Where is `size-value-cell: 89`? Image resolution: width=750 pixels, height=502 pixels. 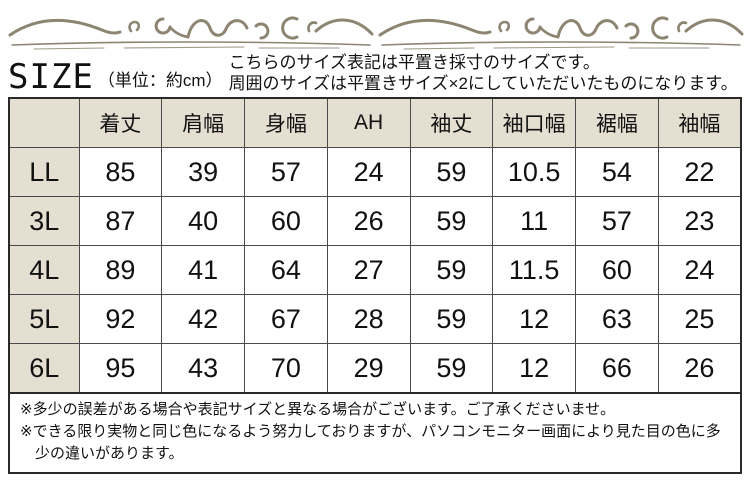
size-value-cell: 89 is located at coordinates (120, 270).